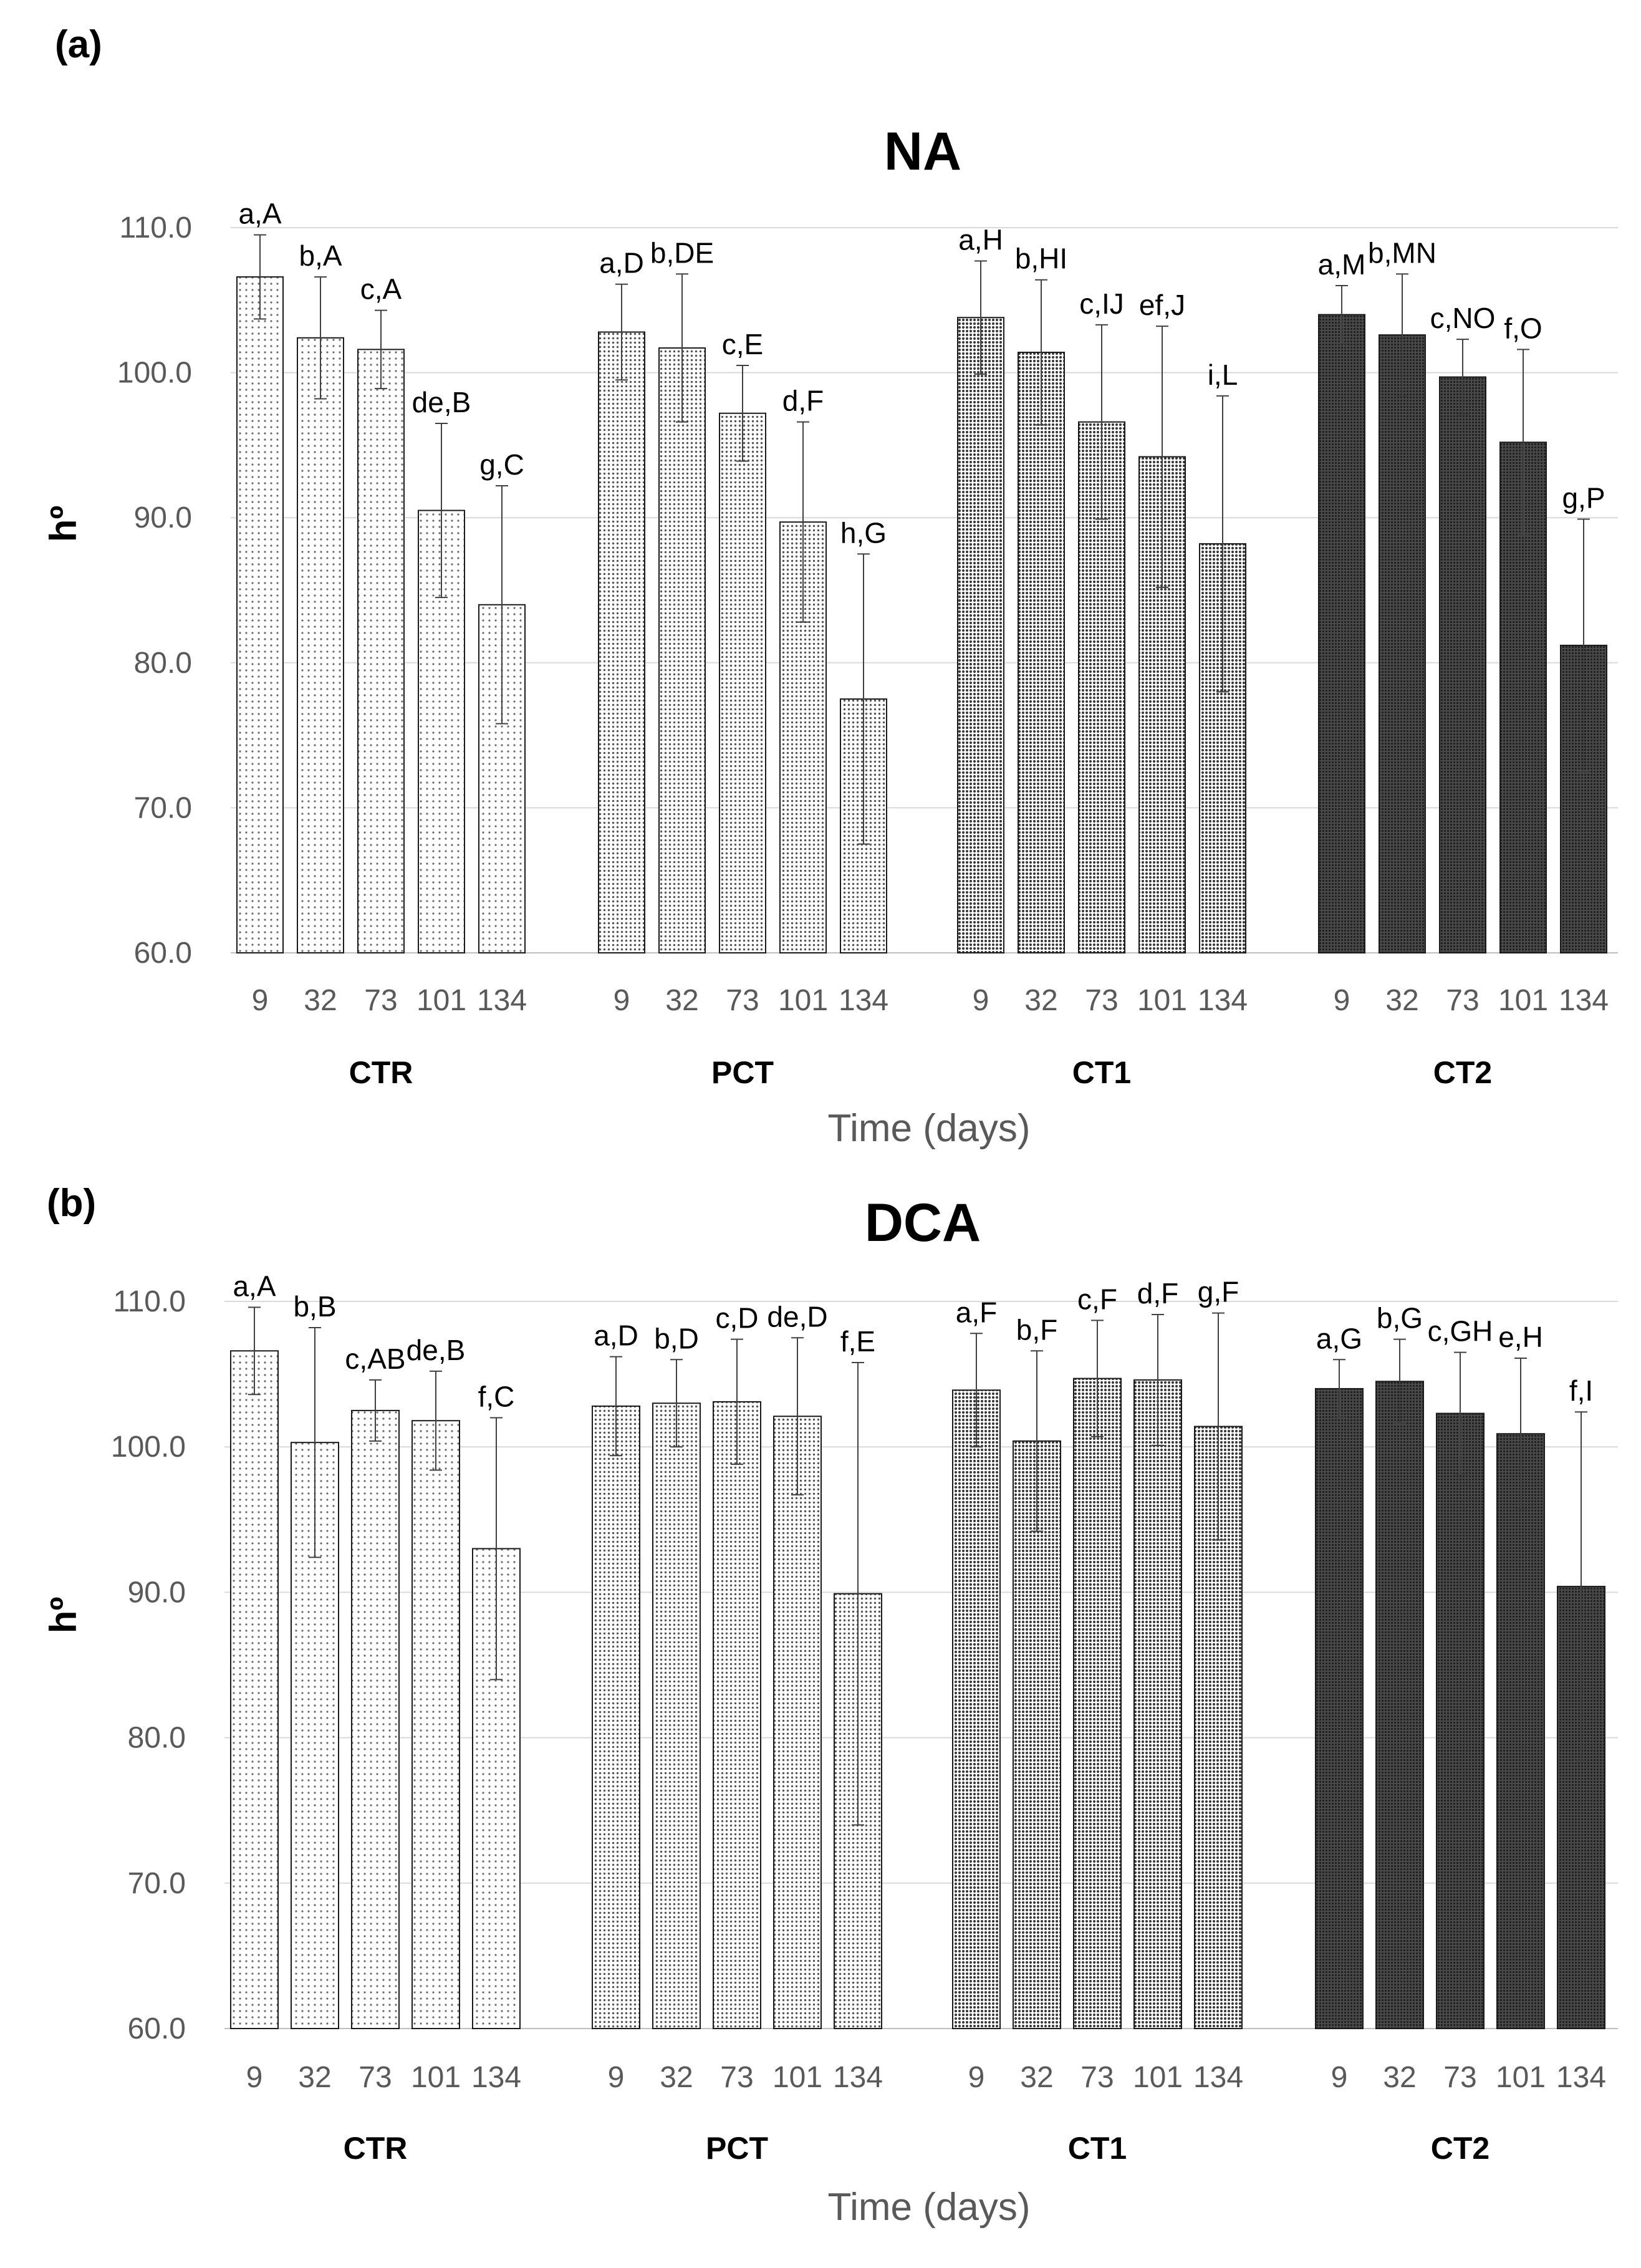 The image size is (1641, 2268). I want to click on data-label: a,G, so click(1339, 1338).